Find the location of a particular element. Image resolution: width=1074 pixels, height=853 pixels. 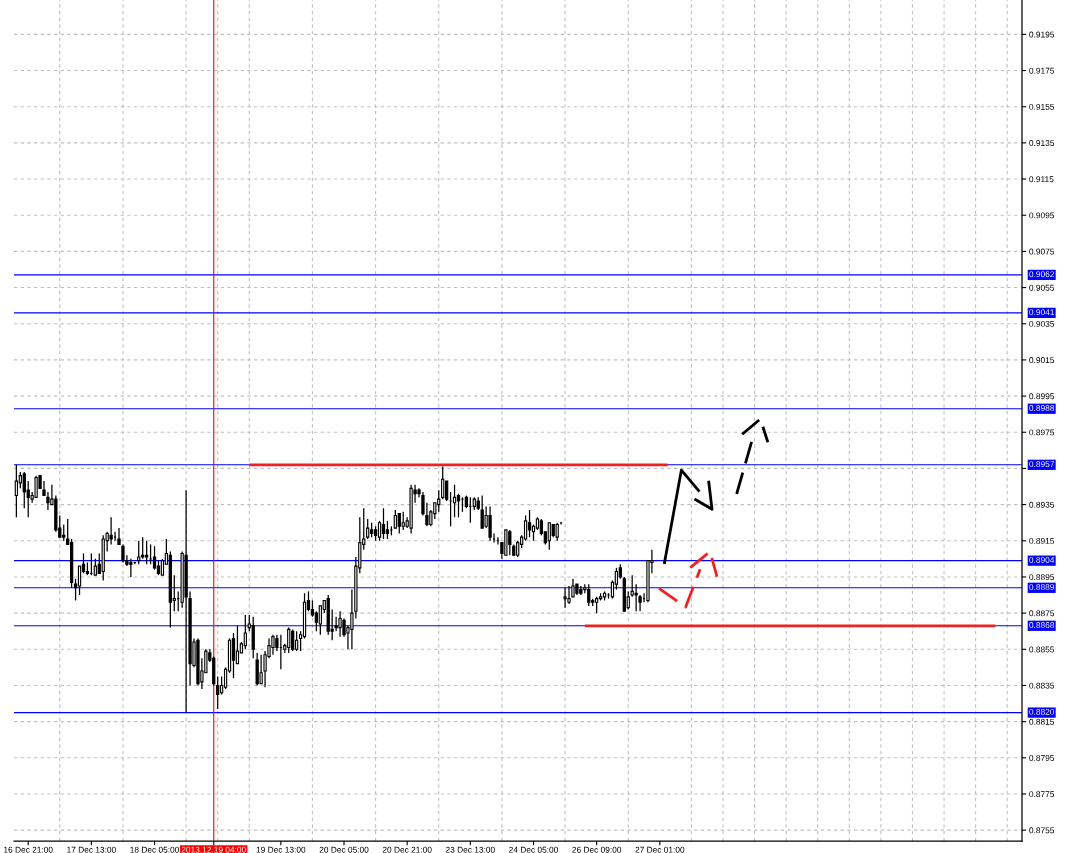

ref-line-label: 0.8957 is located at coordinates (1042, 464).